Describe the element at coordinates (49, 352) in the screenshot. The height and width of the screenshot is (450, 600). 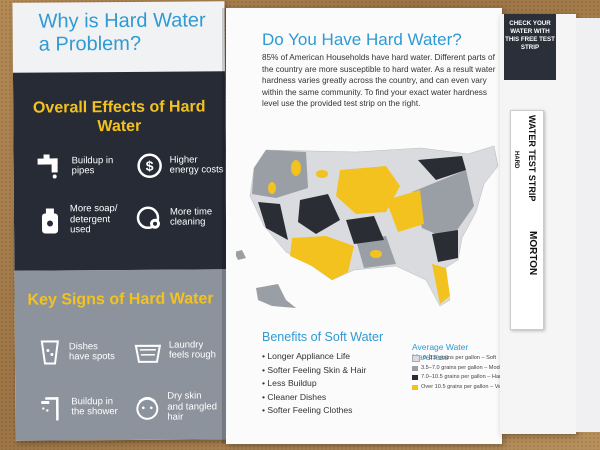
I see `glass-icon` at that location.